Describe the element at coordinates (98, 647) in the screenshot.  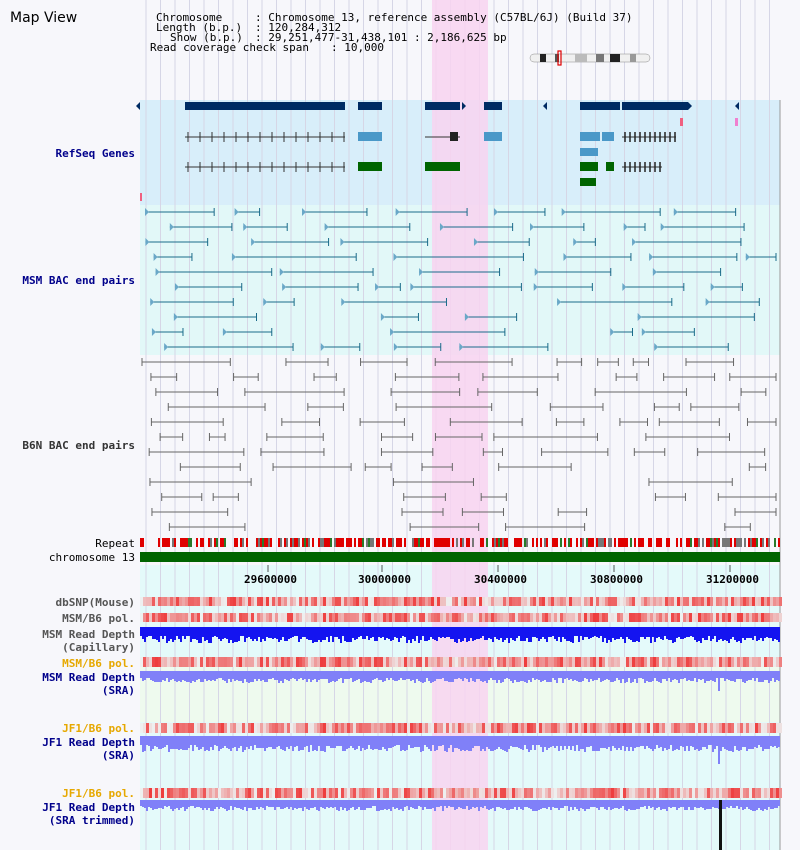
I see `label-msm-depth-cap-2: (Capillary)` at that location.